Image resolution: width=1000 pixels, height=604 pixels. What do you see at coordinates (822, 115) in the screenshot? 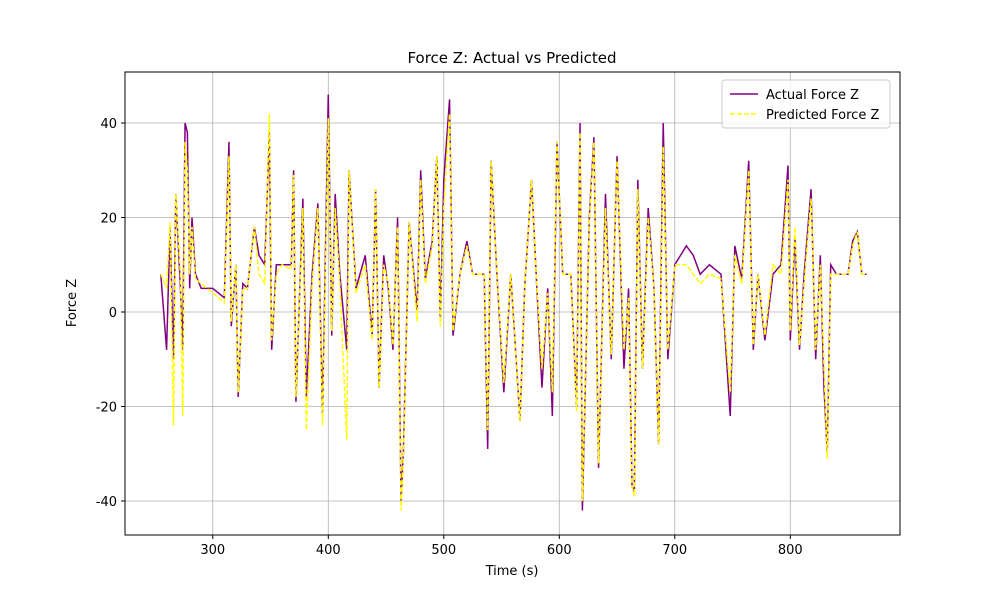
I see `legend-label: Predicted Force Z` at bounding box center [822, 115].